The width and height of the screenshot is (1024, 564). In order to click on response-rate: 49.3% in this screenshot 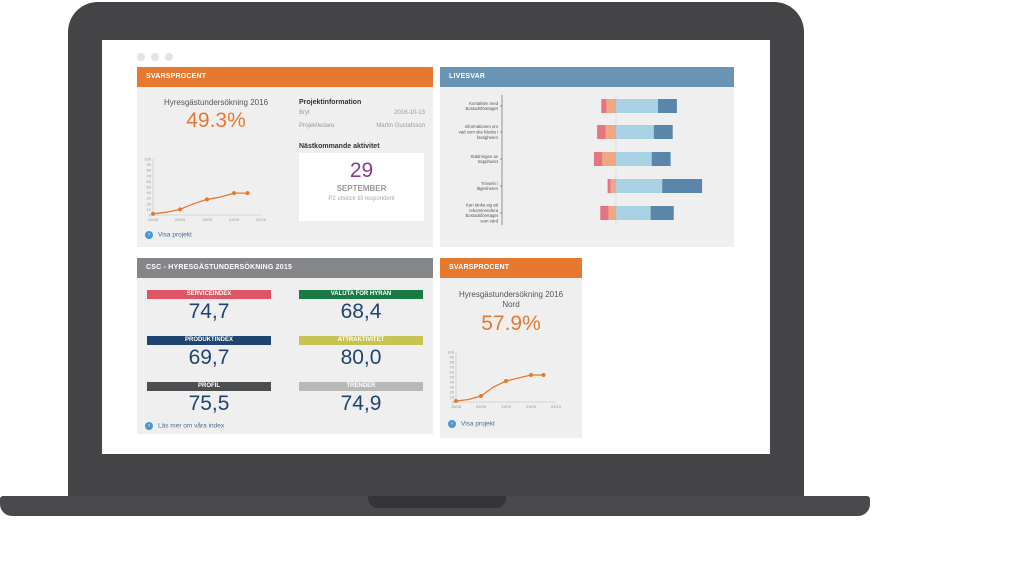, I will do `click(216, 120)`.